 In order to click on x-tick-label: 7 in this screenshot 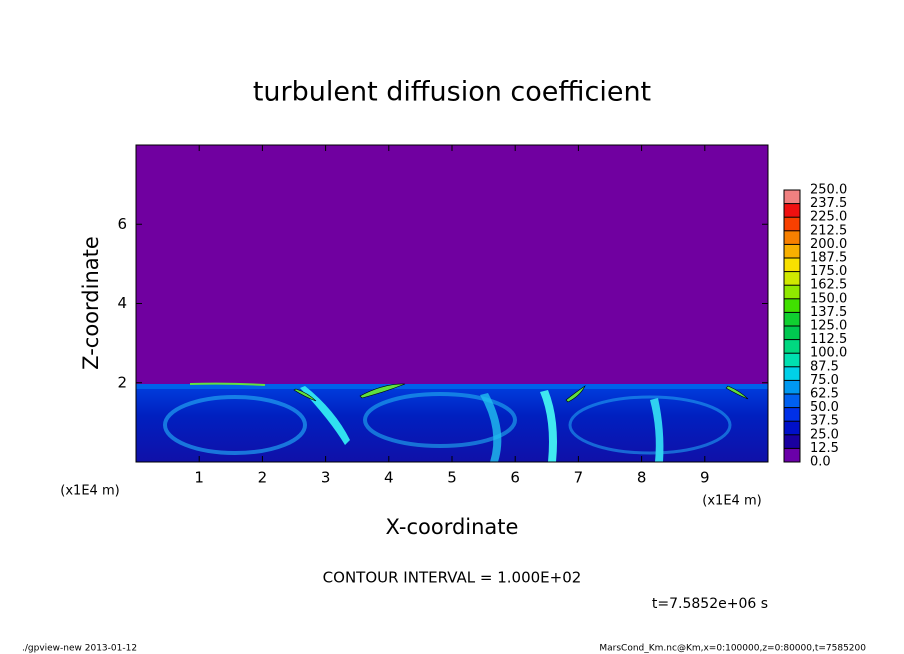, I will do `click(579, 478)`.